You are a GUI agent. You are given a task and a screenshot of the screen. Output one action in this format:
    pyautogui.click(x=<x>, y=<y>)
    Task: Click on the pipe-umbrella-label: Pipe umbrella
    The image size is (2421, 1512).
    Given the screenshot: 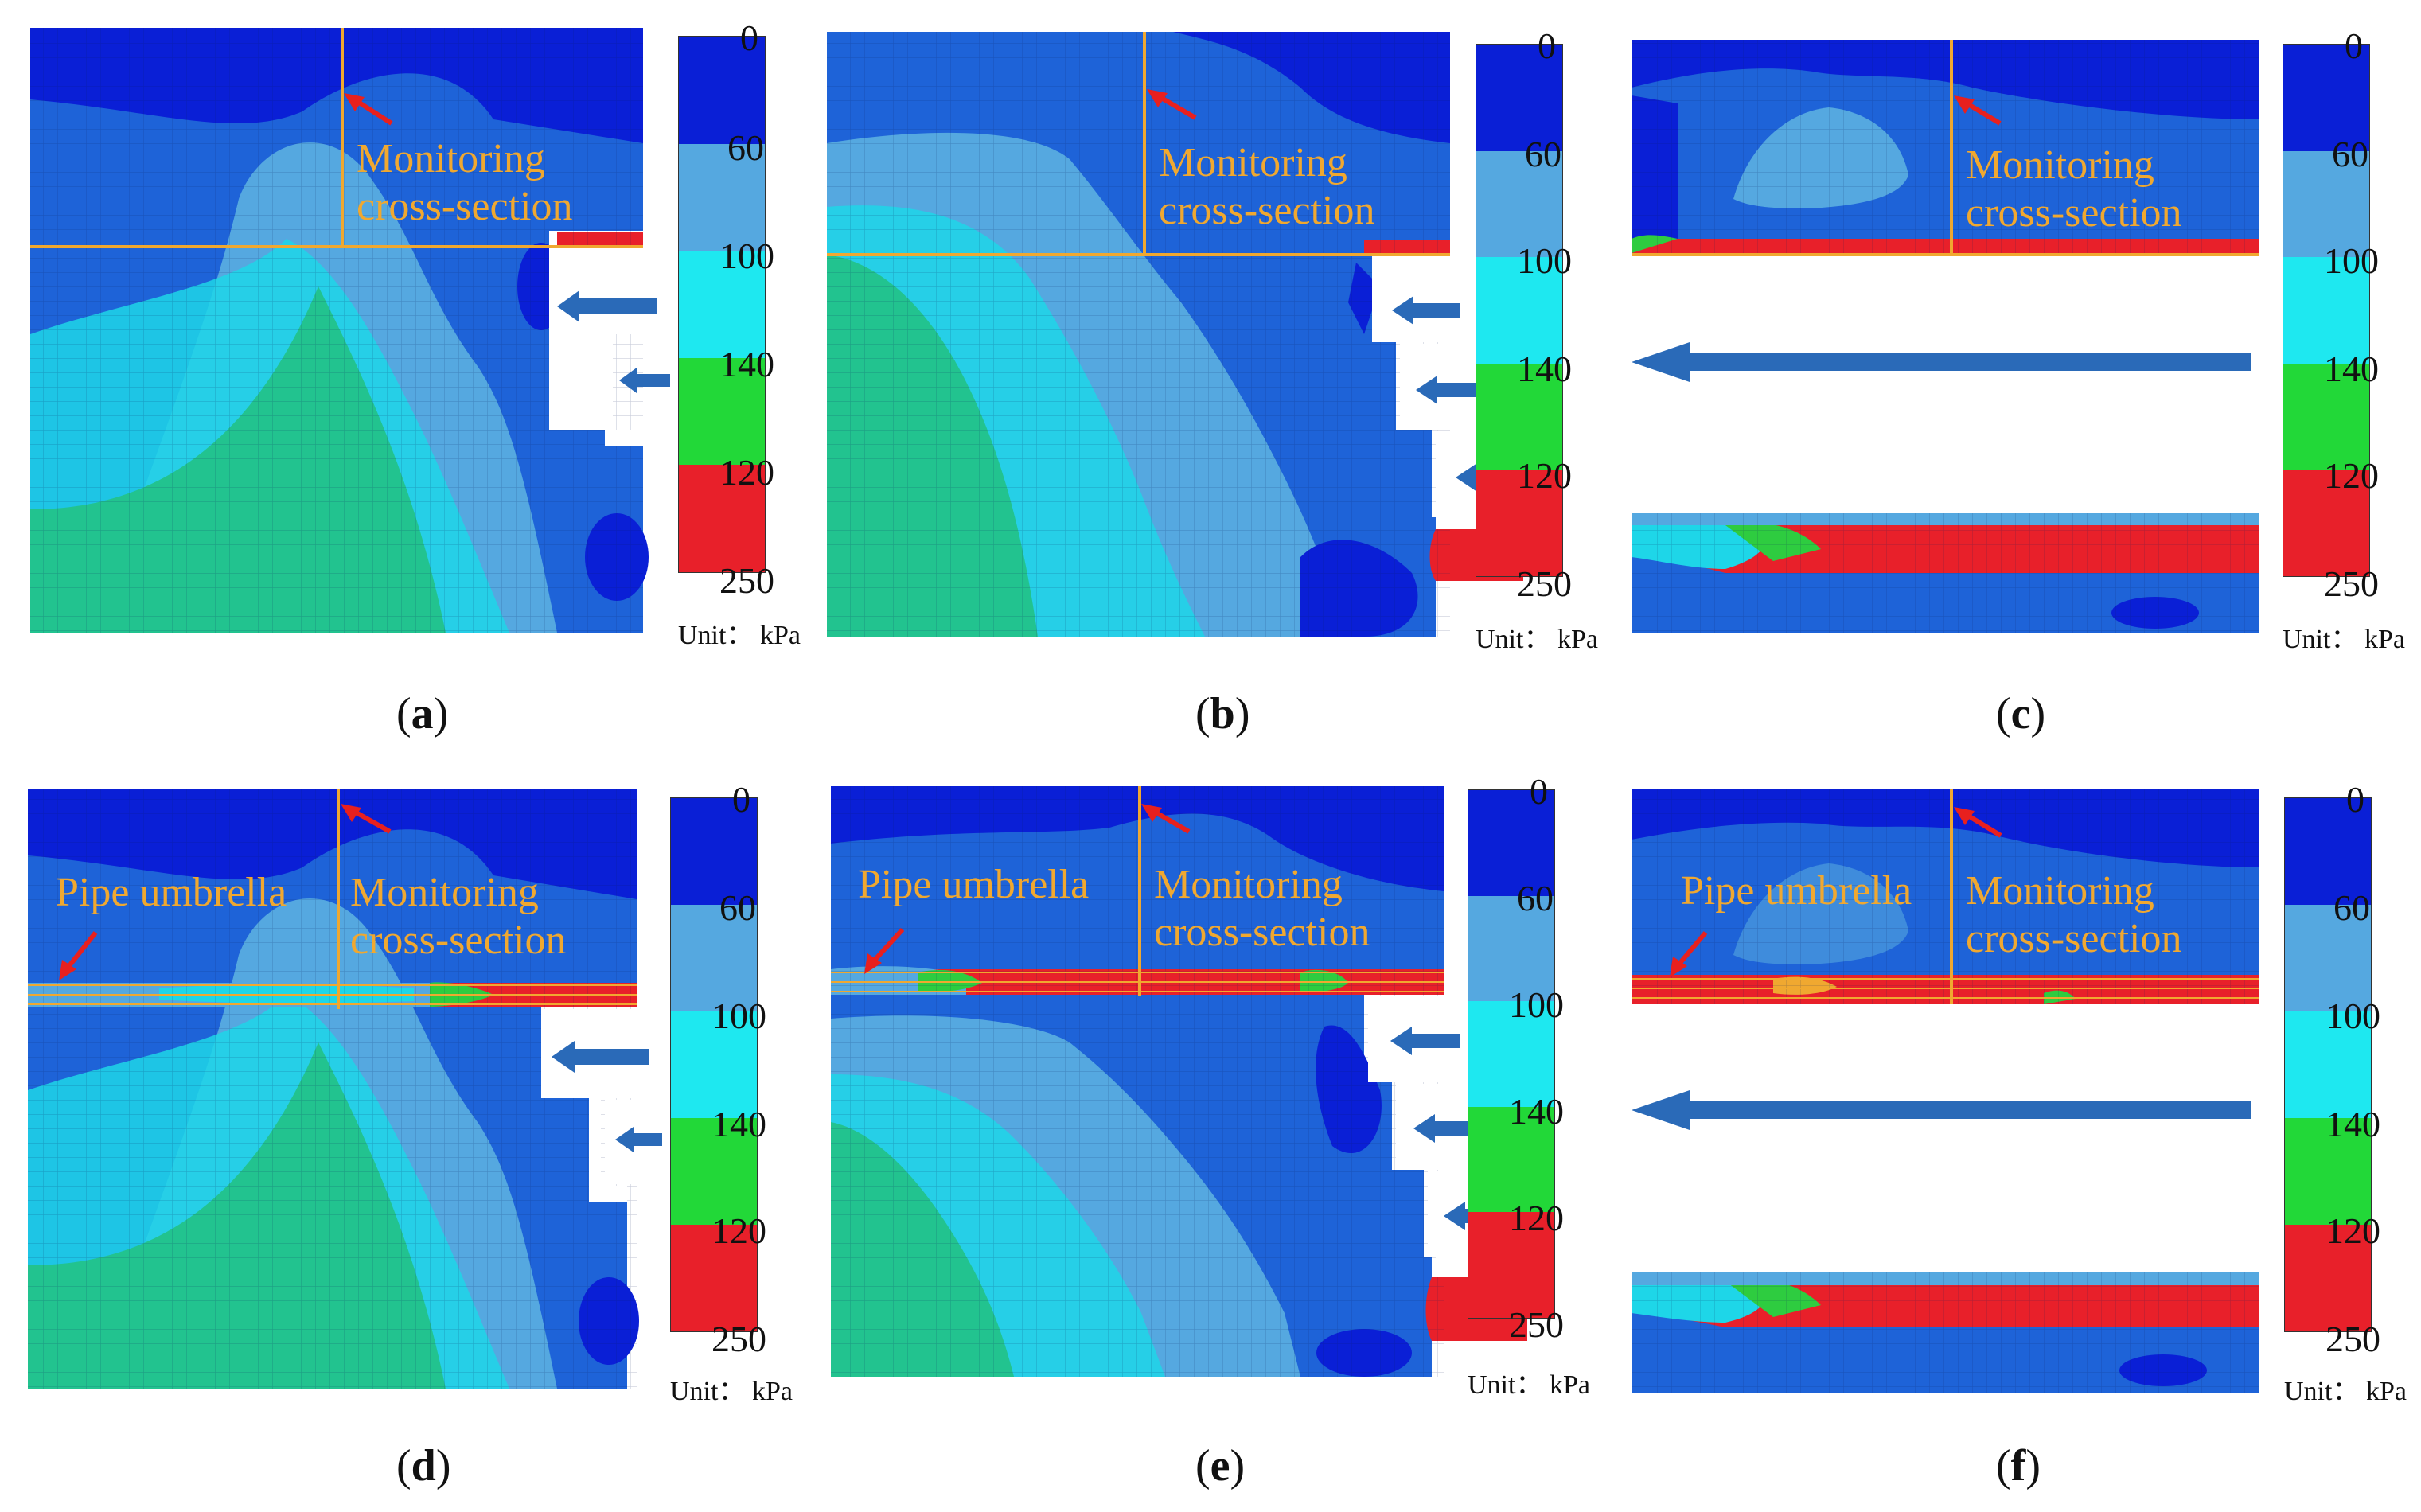 What is the action you would take?
    pyautogui.click(x=171, y=892)
    